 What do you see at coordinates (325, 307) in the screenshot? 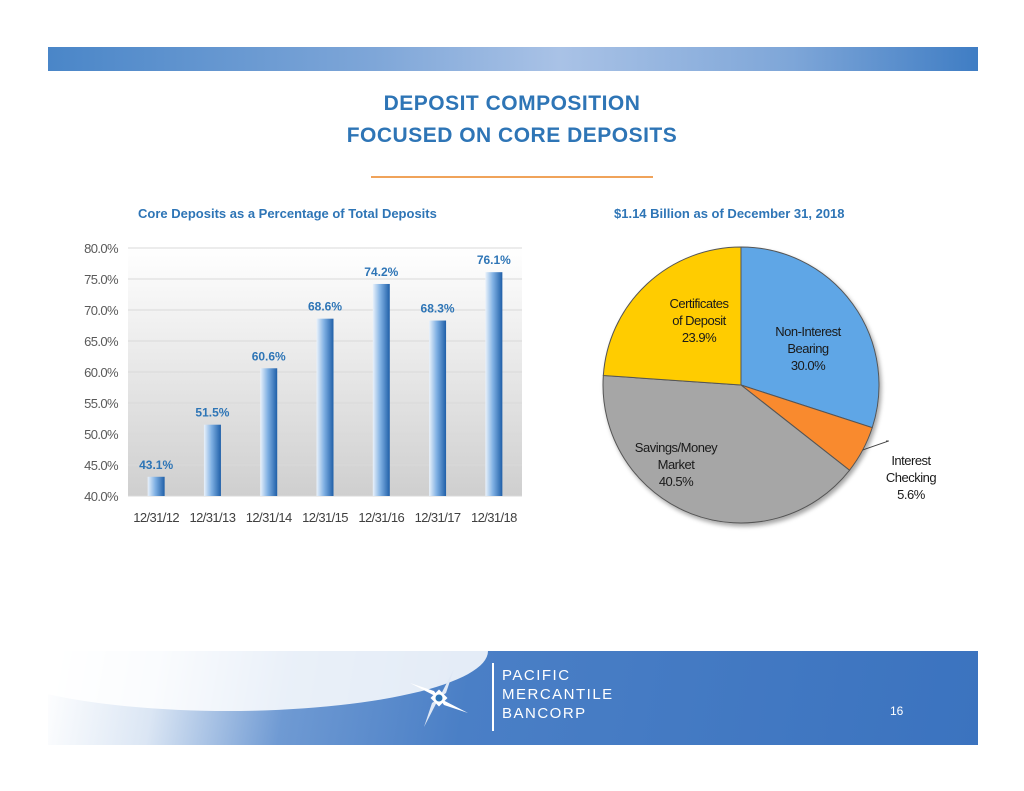
I see `bar-data-label: 68.6%` at bounding box center [325, 307].